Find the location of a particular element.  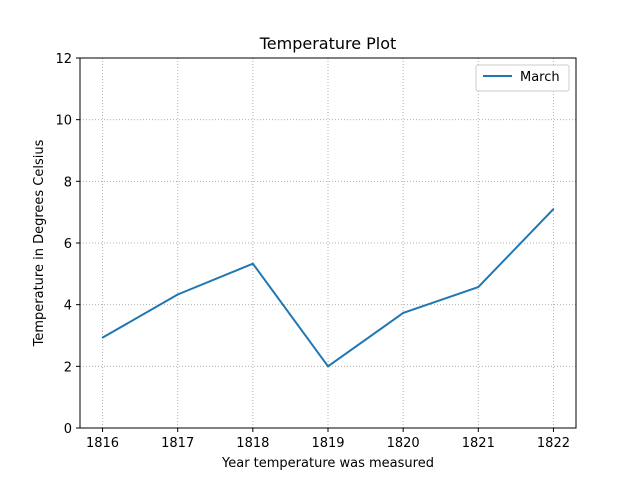

x-tick-label: 1819 is located at coordinates (327, 443).